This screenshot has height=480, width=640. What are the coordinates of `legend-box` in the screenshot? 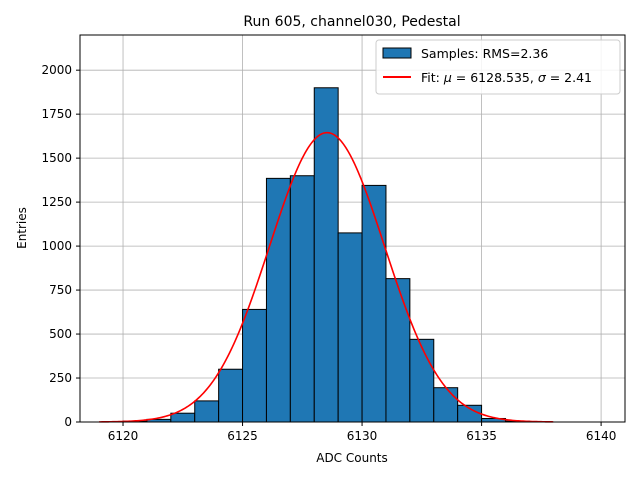 It's located at (498, 67).